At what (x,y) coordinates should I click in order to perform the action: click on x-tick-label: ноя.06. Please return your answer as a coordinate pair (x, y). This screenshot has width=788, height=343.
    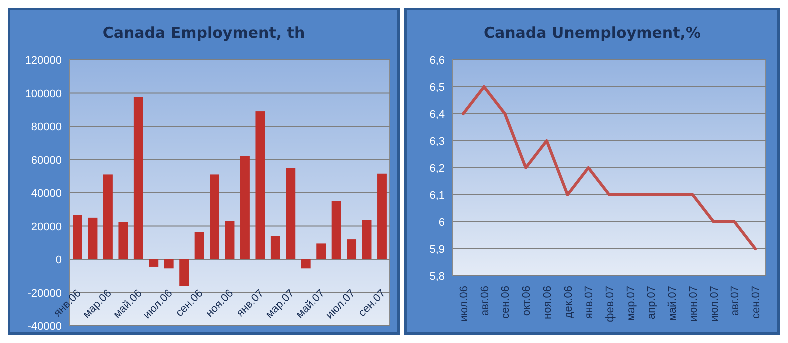
    Looking at the image, I should click on (548, 303).